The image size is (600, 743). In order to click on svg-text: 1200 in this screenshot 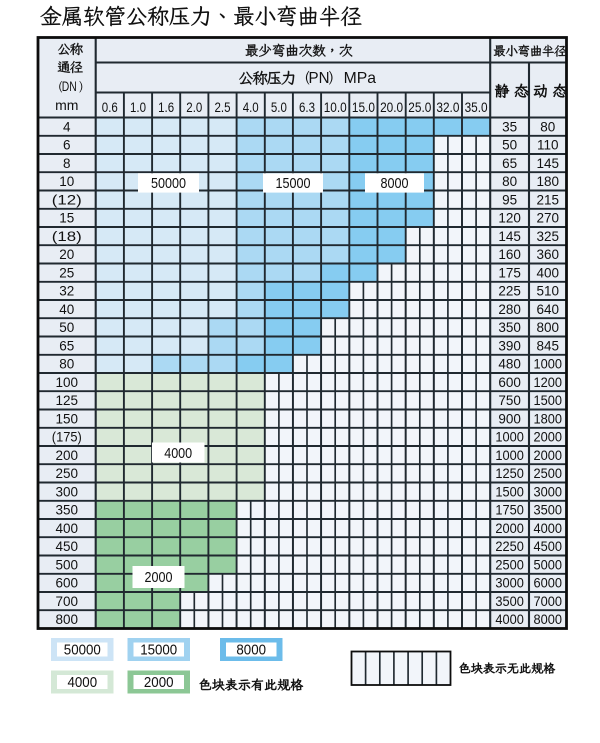, I will do `click(548, 382)`.